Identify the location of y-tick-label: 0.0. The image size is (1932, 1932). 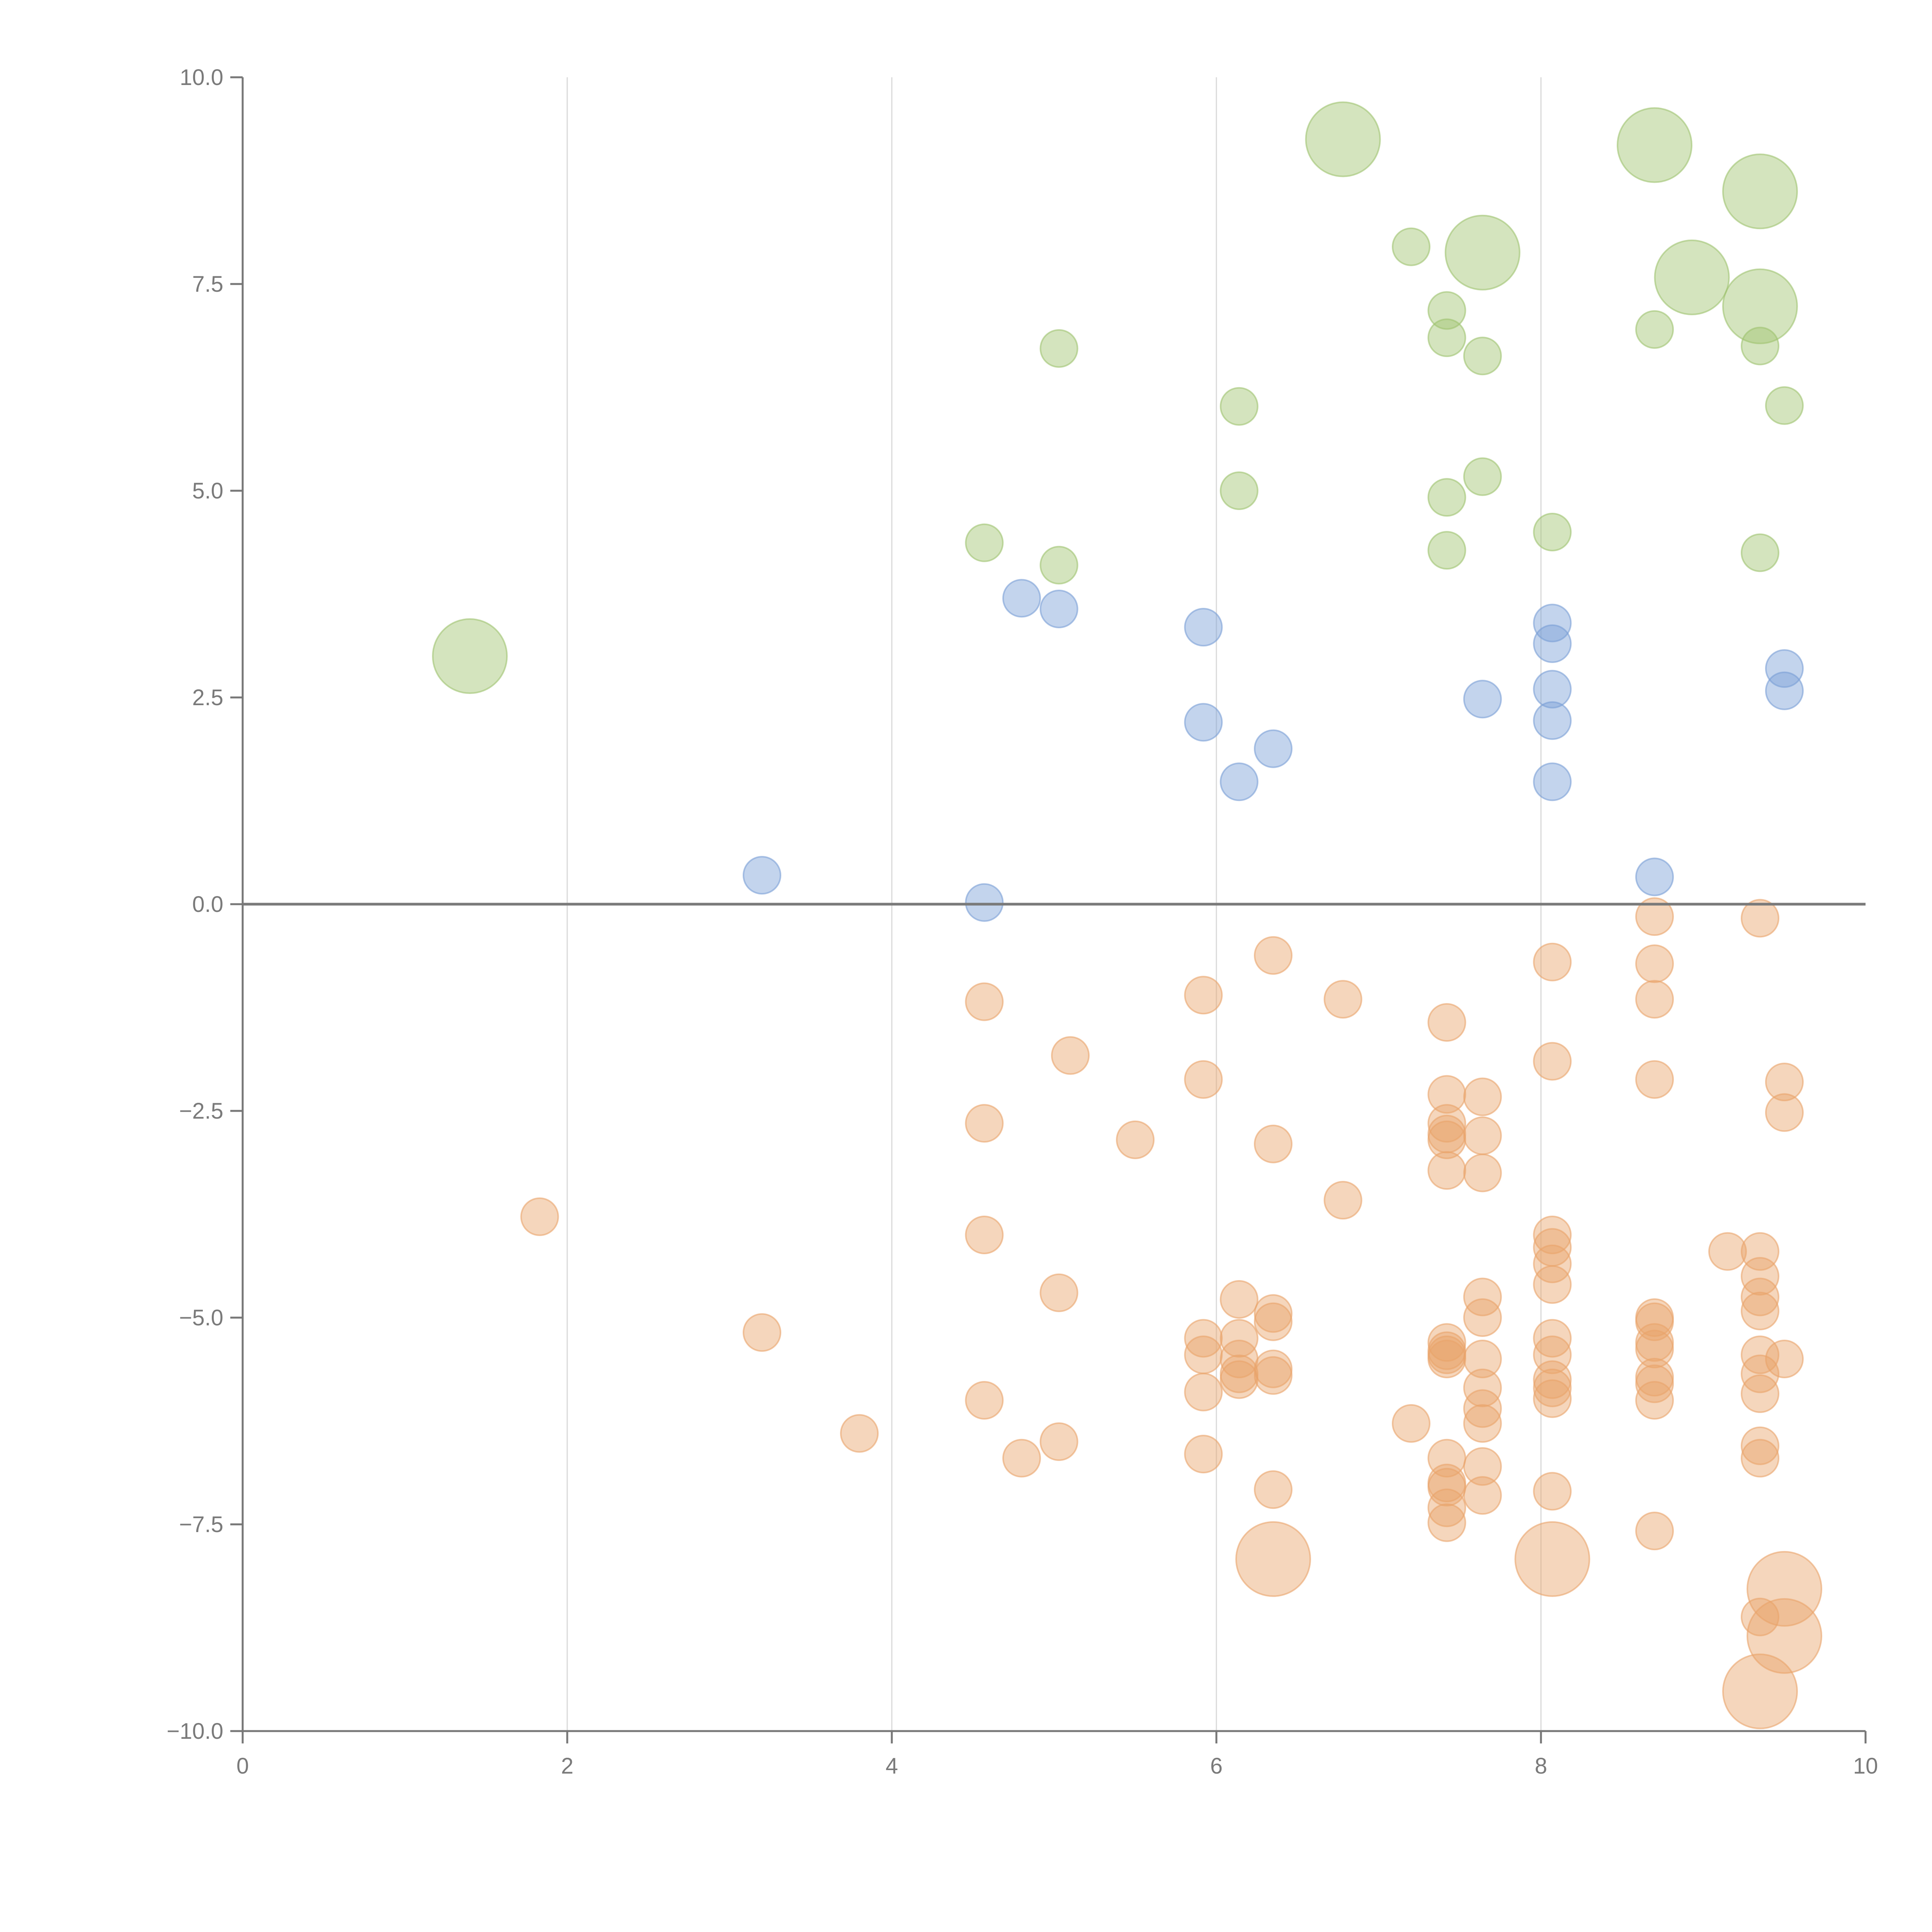
(207, 905).